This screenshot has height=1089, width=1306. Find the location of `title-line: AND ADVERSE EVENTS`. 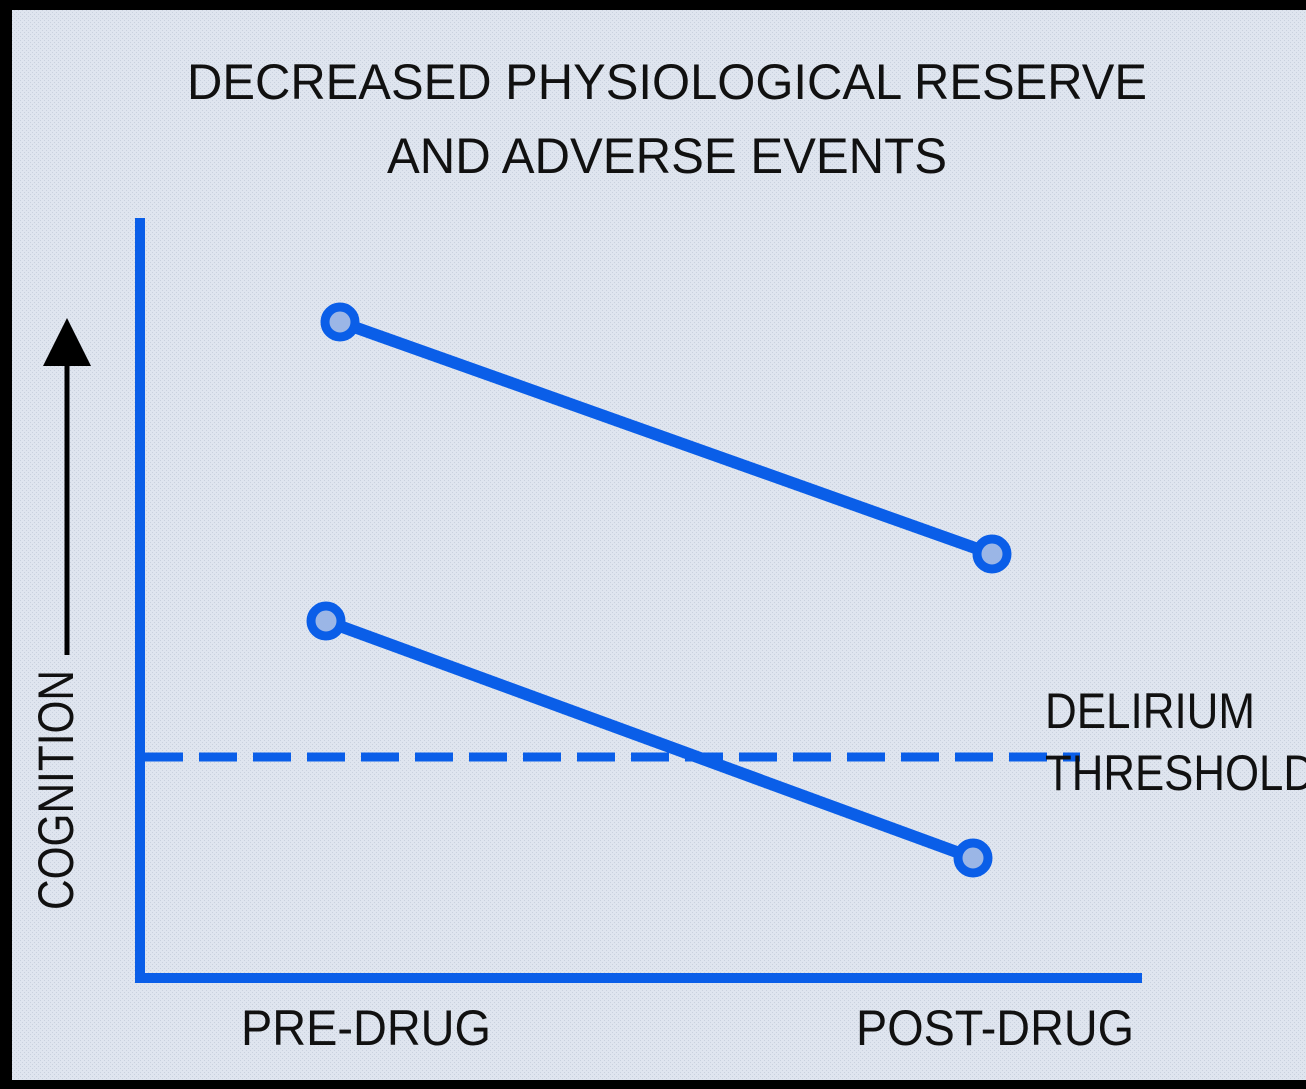

title-line: AND ADVERSE EVENTS is located at coordinates (667, 156).